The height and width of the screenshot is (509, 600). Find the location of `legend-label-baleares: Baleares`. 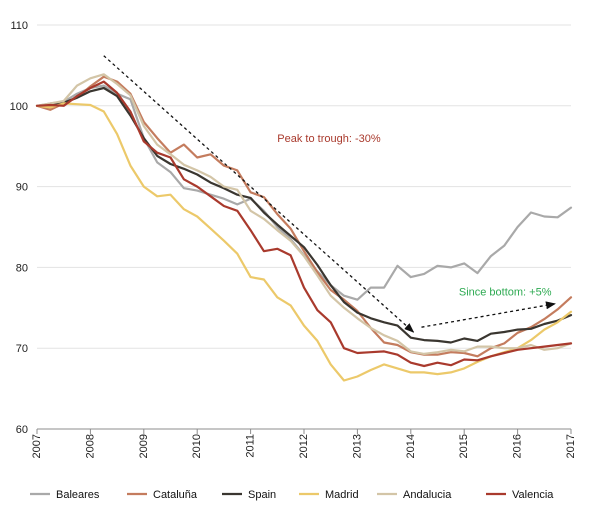

legend-label-baleares: Baleares is located at coordinates (78, 495).